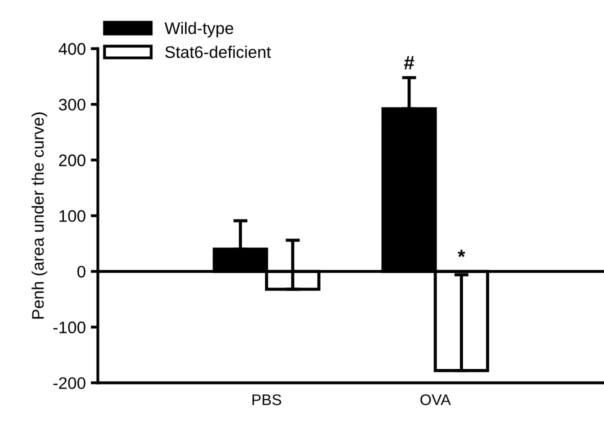  I want to click on legend-label: Wild-type, so click(199, 30).